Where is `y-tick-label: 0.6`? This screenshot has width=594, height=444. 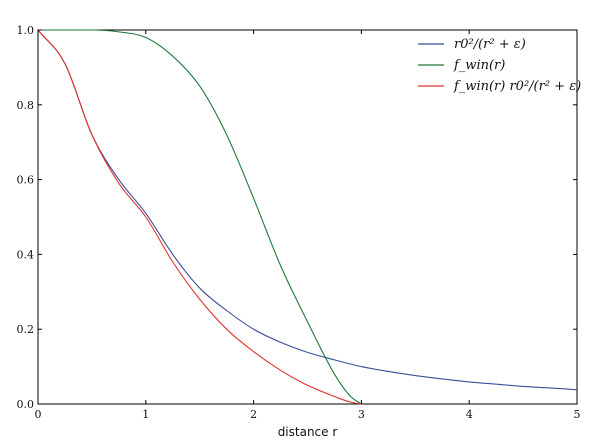
y-tick-label: 0.6 is located at coordinates (26, 180).